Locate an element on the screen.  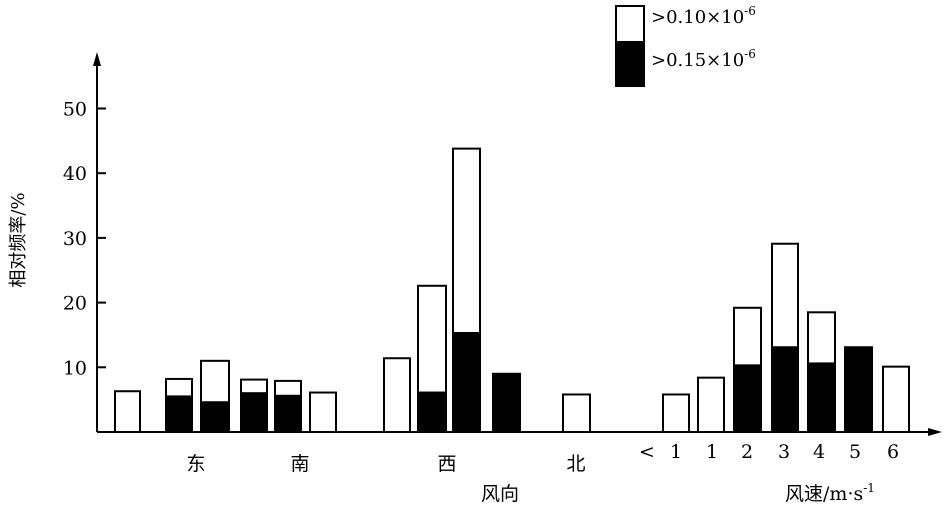
x-tick-label-direction: 西 is located at coordinates (446, 464).